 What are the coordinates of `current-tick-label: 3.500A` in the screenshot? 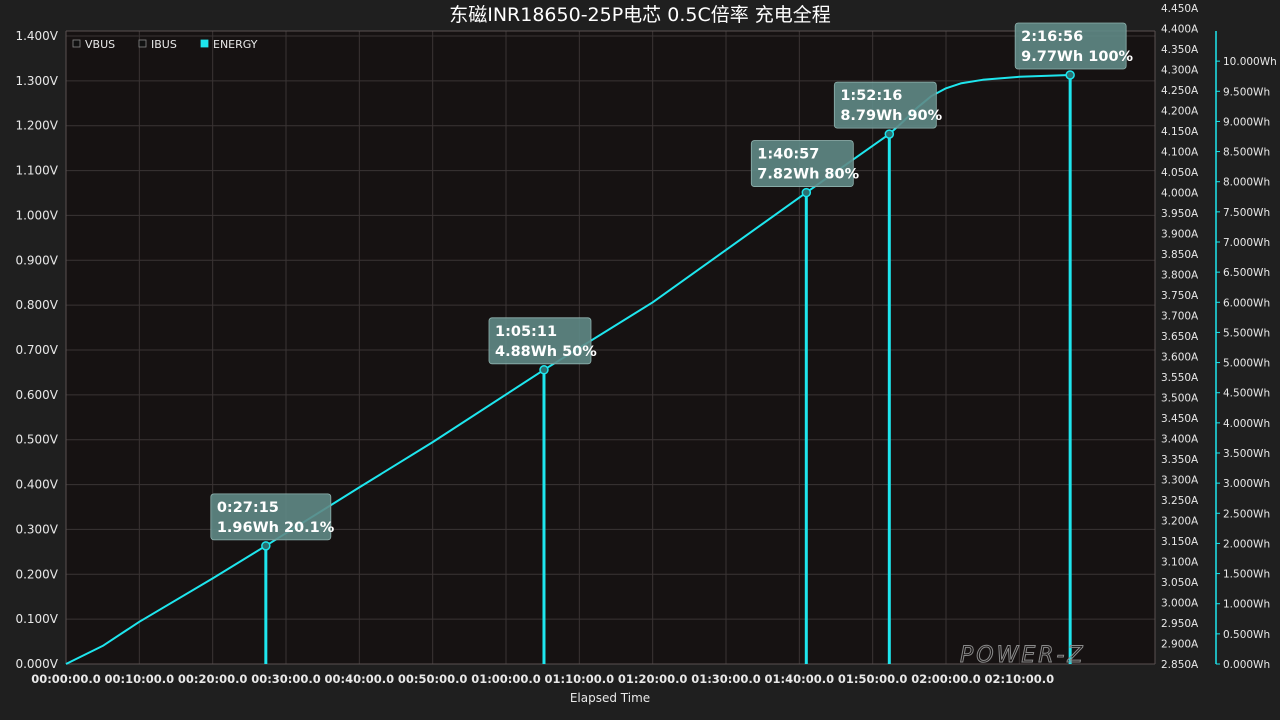 It's located at (1180, 399).